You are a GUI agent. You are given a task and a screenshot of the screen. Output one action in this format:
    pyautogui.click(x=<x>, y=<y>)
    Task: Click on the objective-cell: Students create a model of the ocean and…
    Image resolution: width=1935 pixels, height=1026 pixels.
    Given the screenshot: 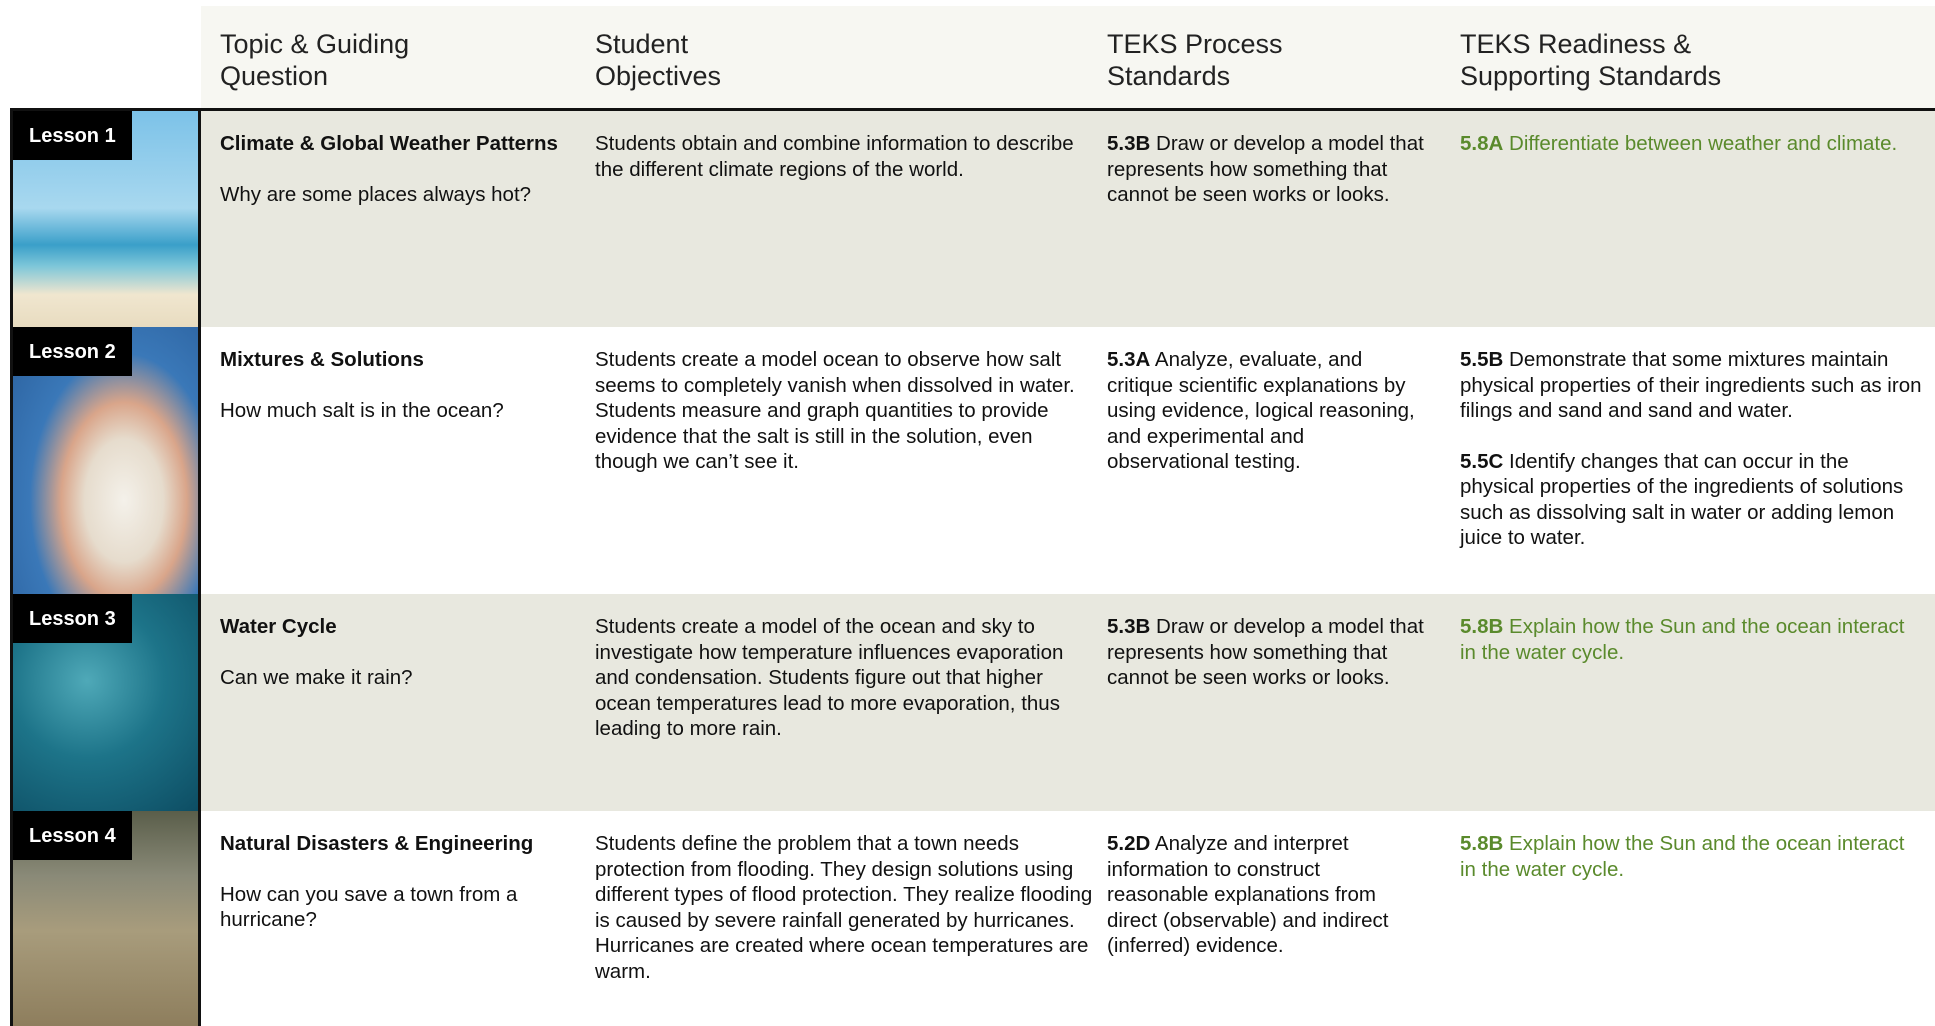 What is the action you would take?
    pyautogui.click(x=845, y=678)
    